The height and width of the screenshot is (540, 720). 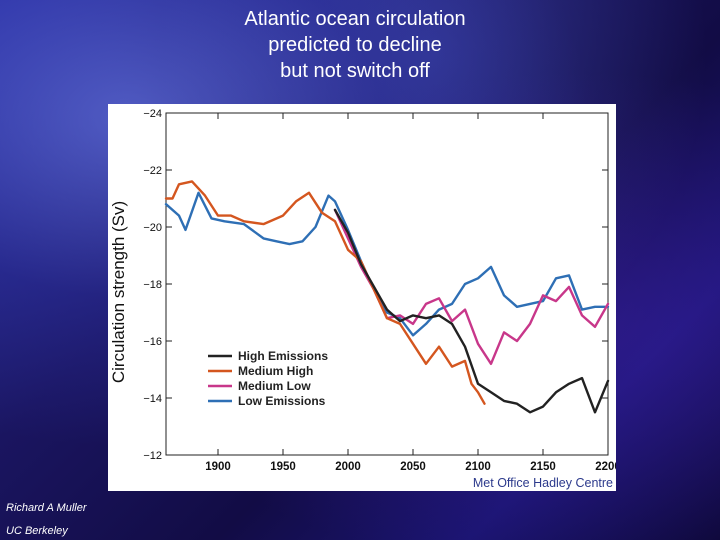 What do you see at coordinates (543, 467) in the screenshot?
I see `x-tick-label: 2150` at bounding box center [543, 467].